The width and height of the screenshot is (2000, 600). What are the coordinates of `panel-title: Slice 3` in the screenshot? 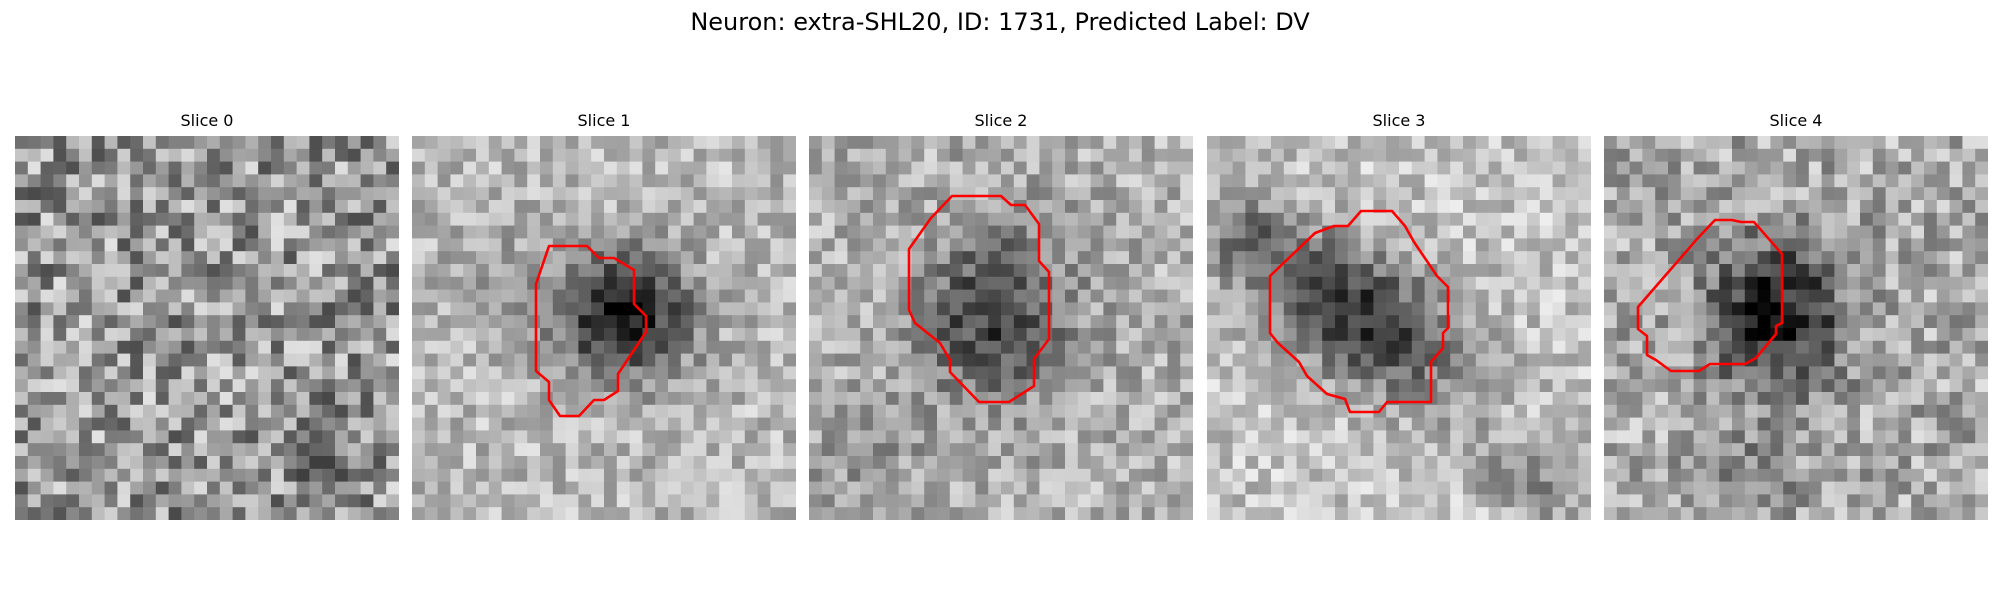 It's located at (1399, 120).